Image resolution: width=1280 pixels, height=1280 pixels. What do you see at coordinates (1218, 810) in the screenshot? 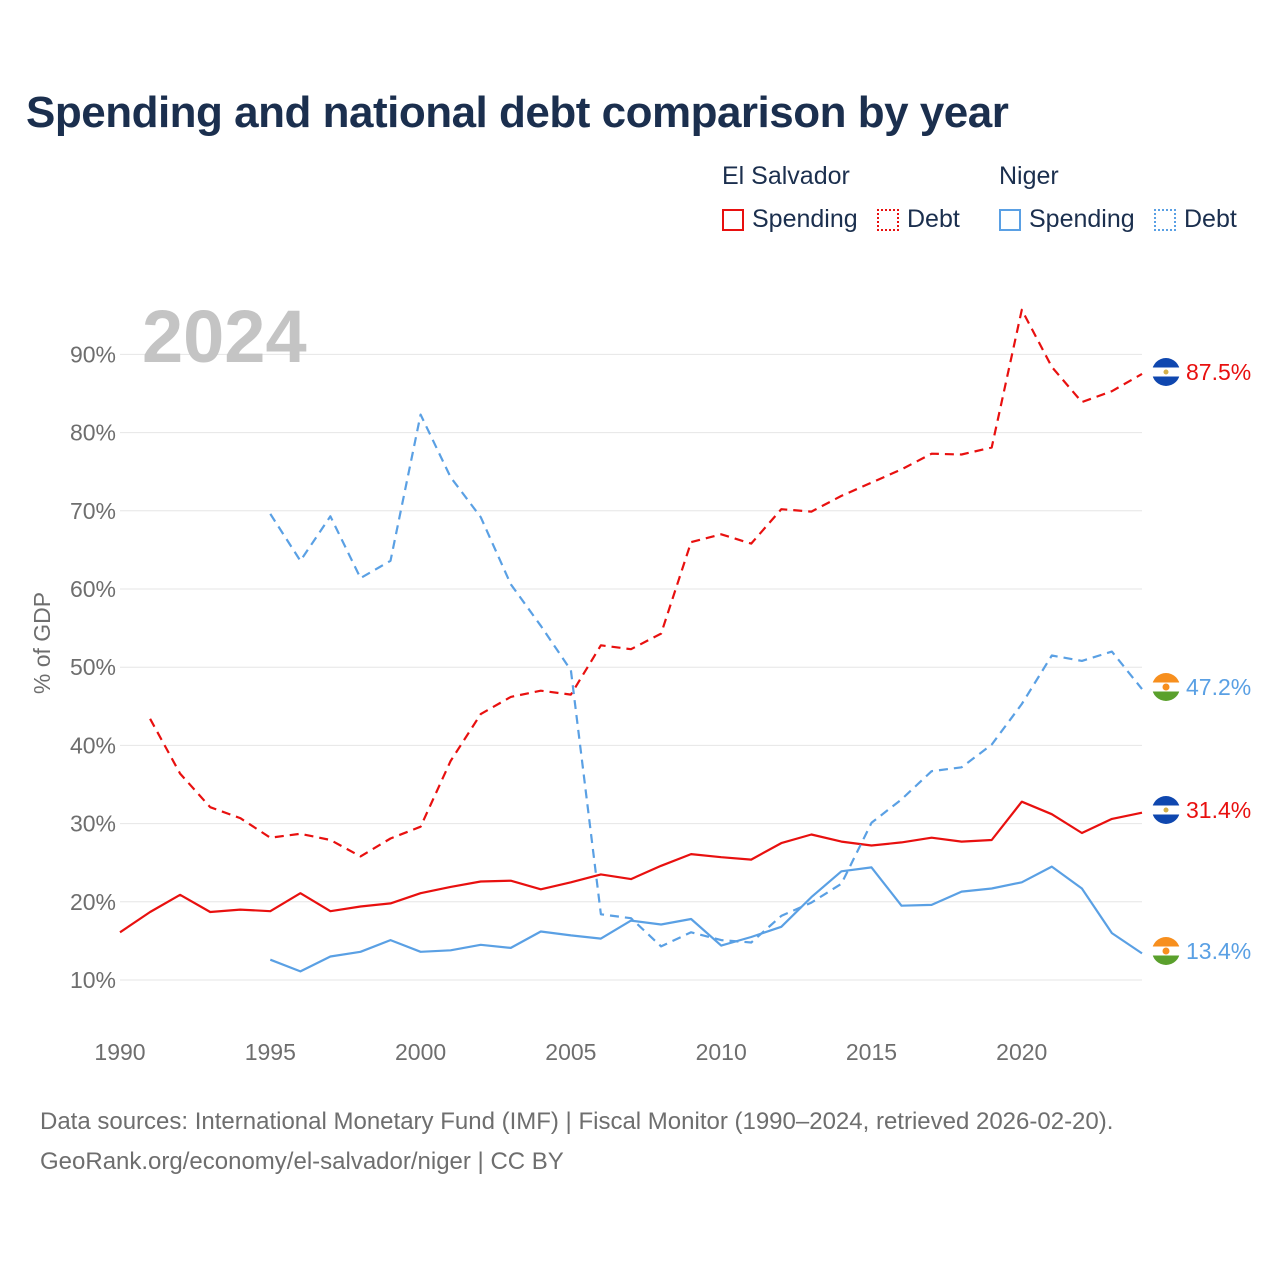
I see `end-label-el-salvador-spending: 31.4%` at bounding box center [1218, 810].